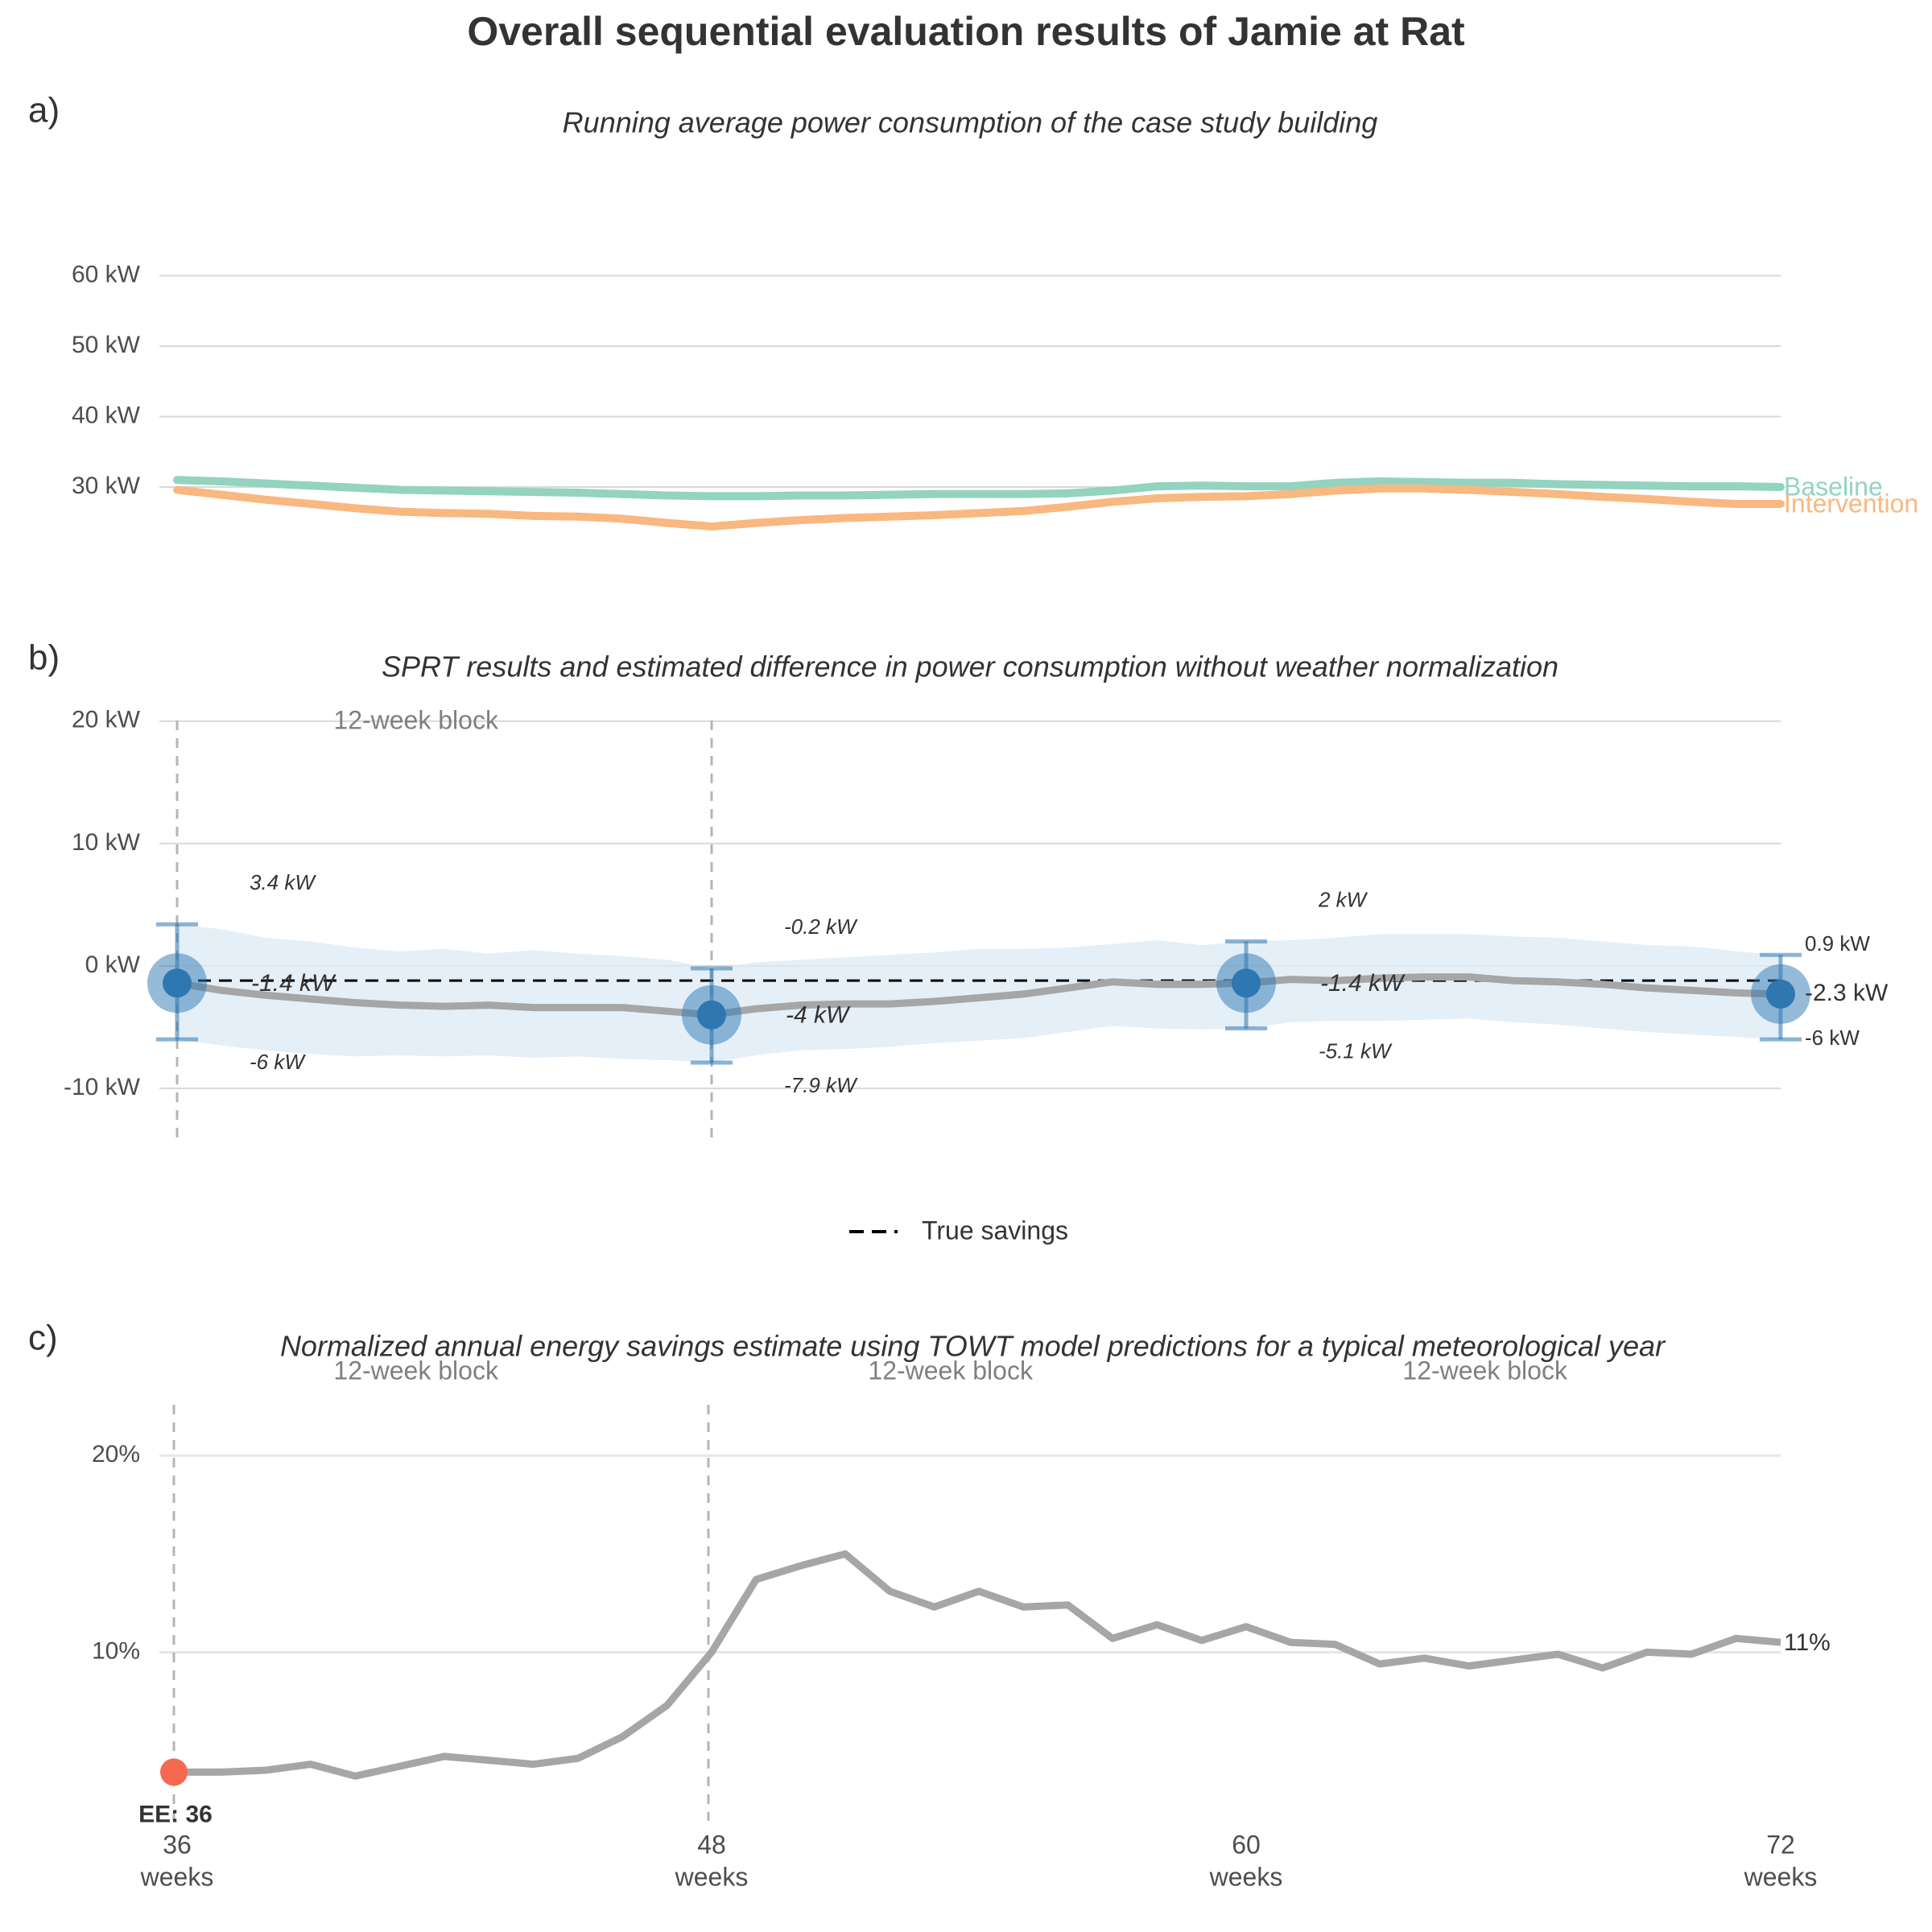 The width and height of the screenshot is (1932, 1932). What do you see at coordinates (106, 415) in the screenshot?
I see `y-tick-label: 40 kW` at bounding box center [106, 415].